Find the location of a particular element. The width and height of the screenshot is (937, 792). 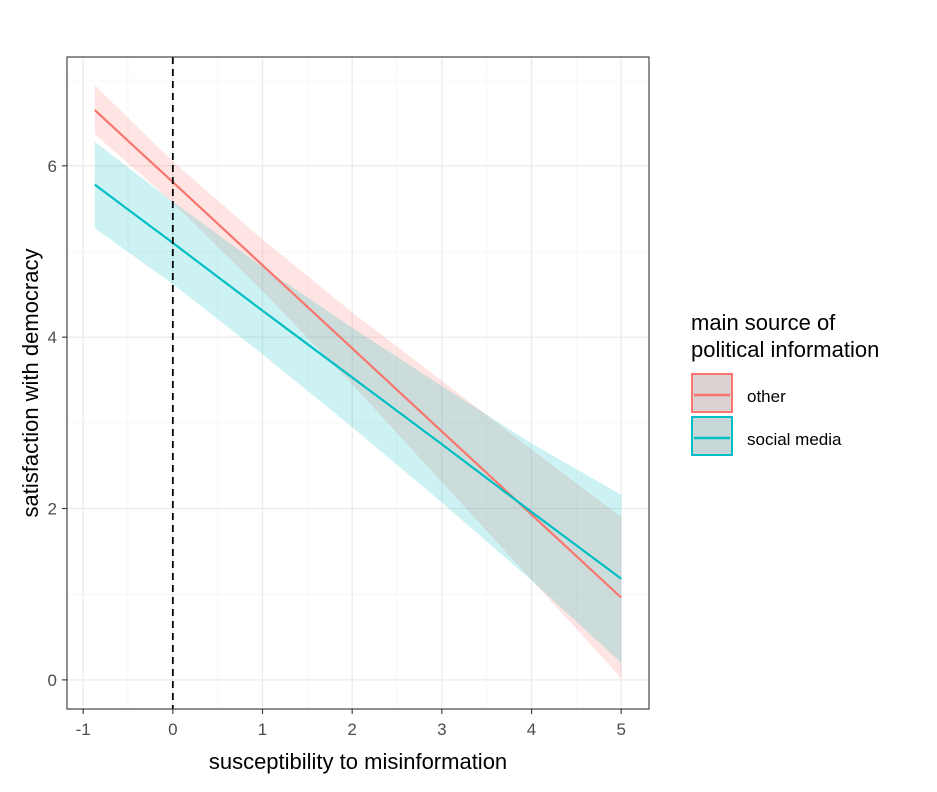

y-tick-label: 2 is located at coordinates (52, 509).